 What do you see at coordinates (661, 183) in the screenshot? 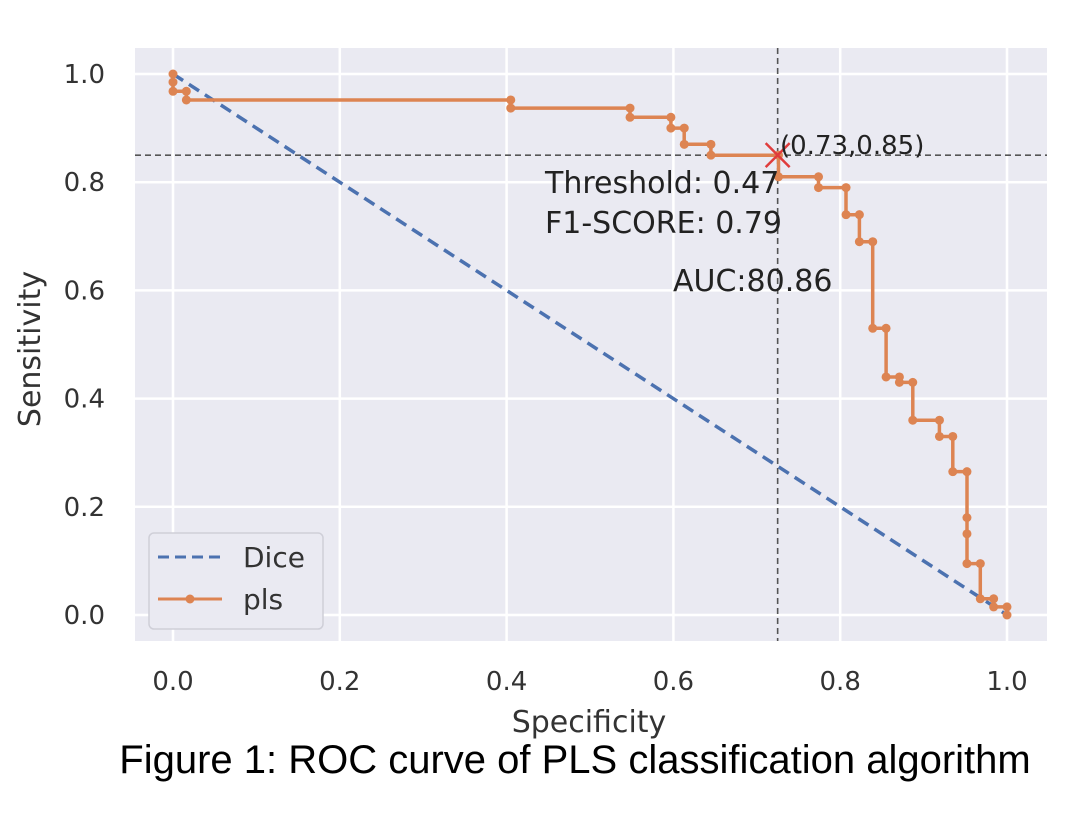
I see `threshold-annotation: Threshold: 0.47` at bounding box center [661, 183].